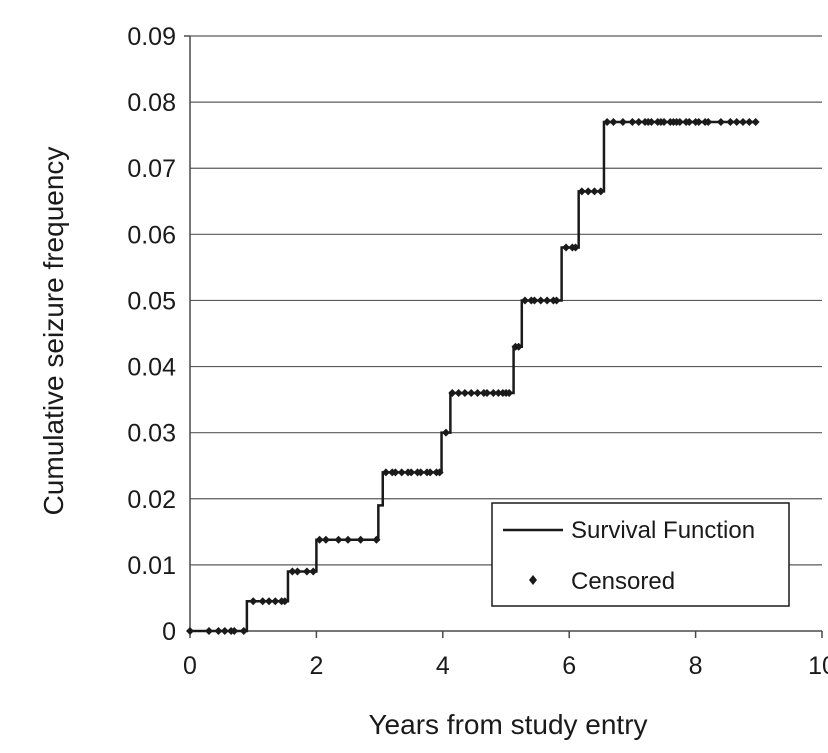 The width and height of the screenshot is (828, 753). What do you see at coordinates (533, 580) in the screenshot?
I see `legend-marker-censored` at bounding box center [533, 580].